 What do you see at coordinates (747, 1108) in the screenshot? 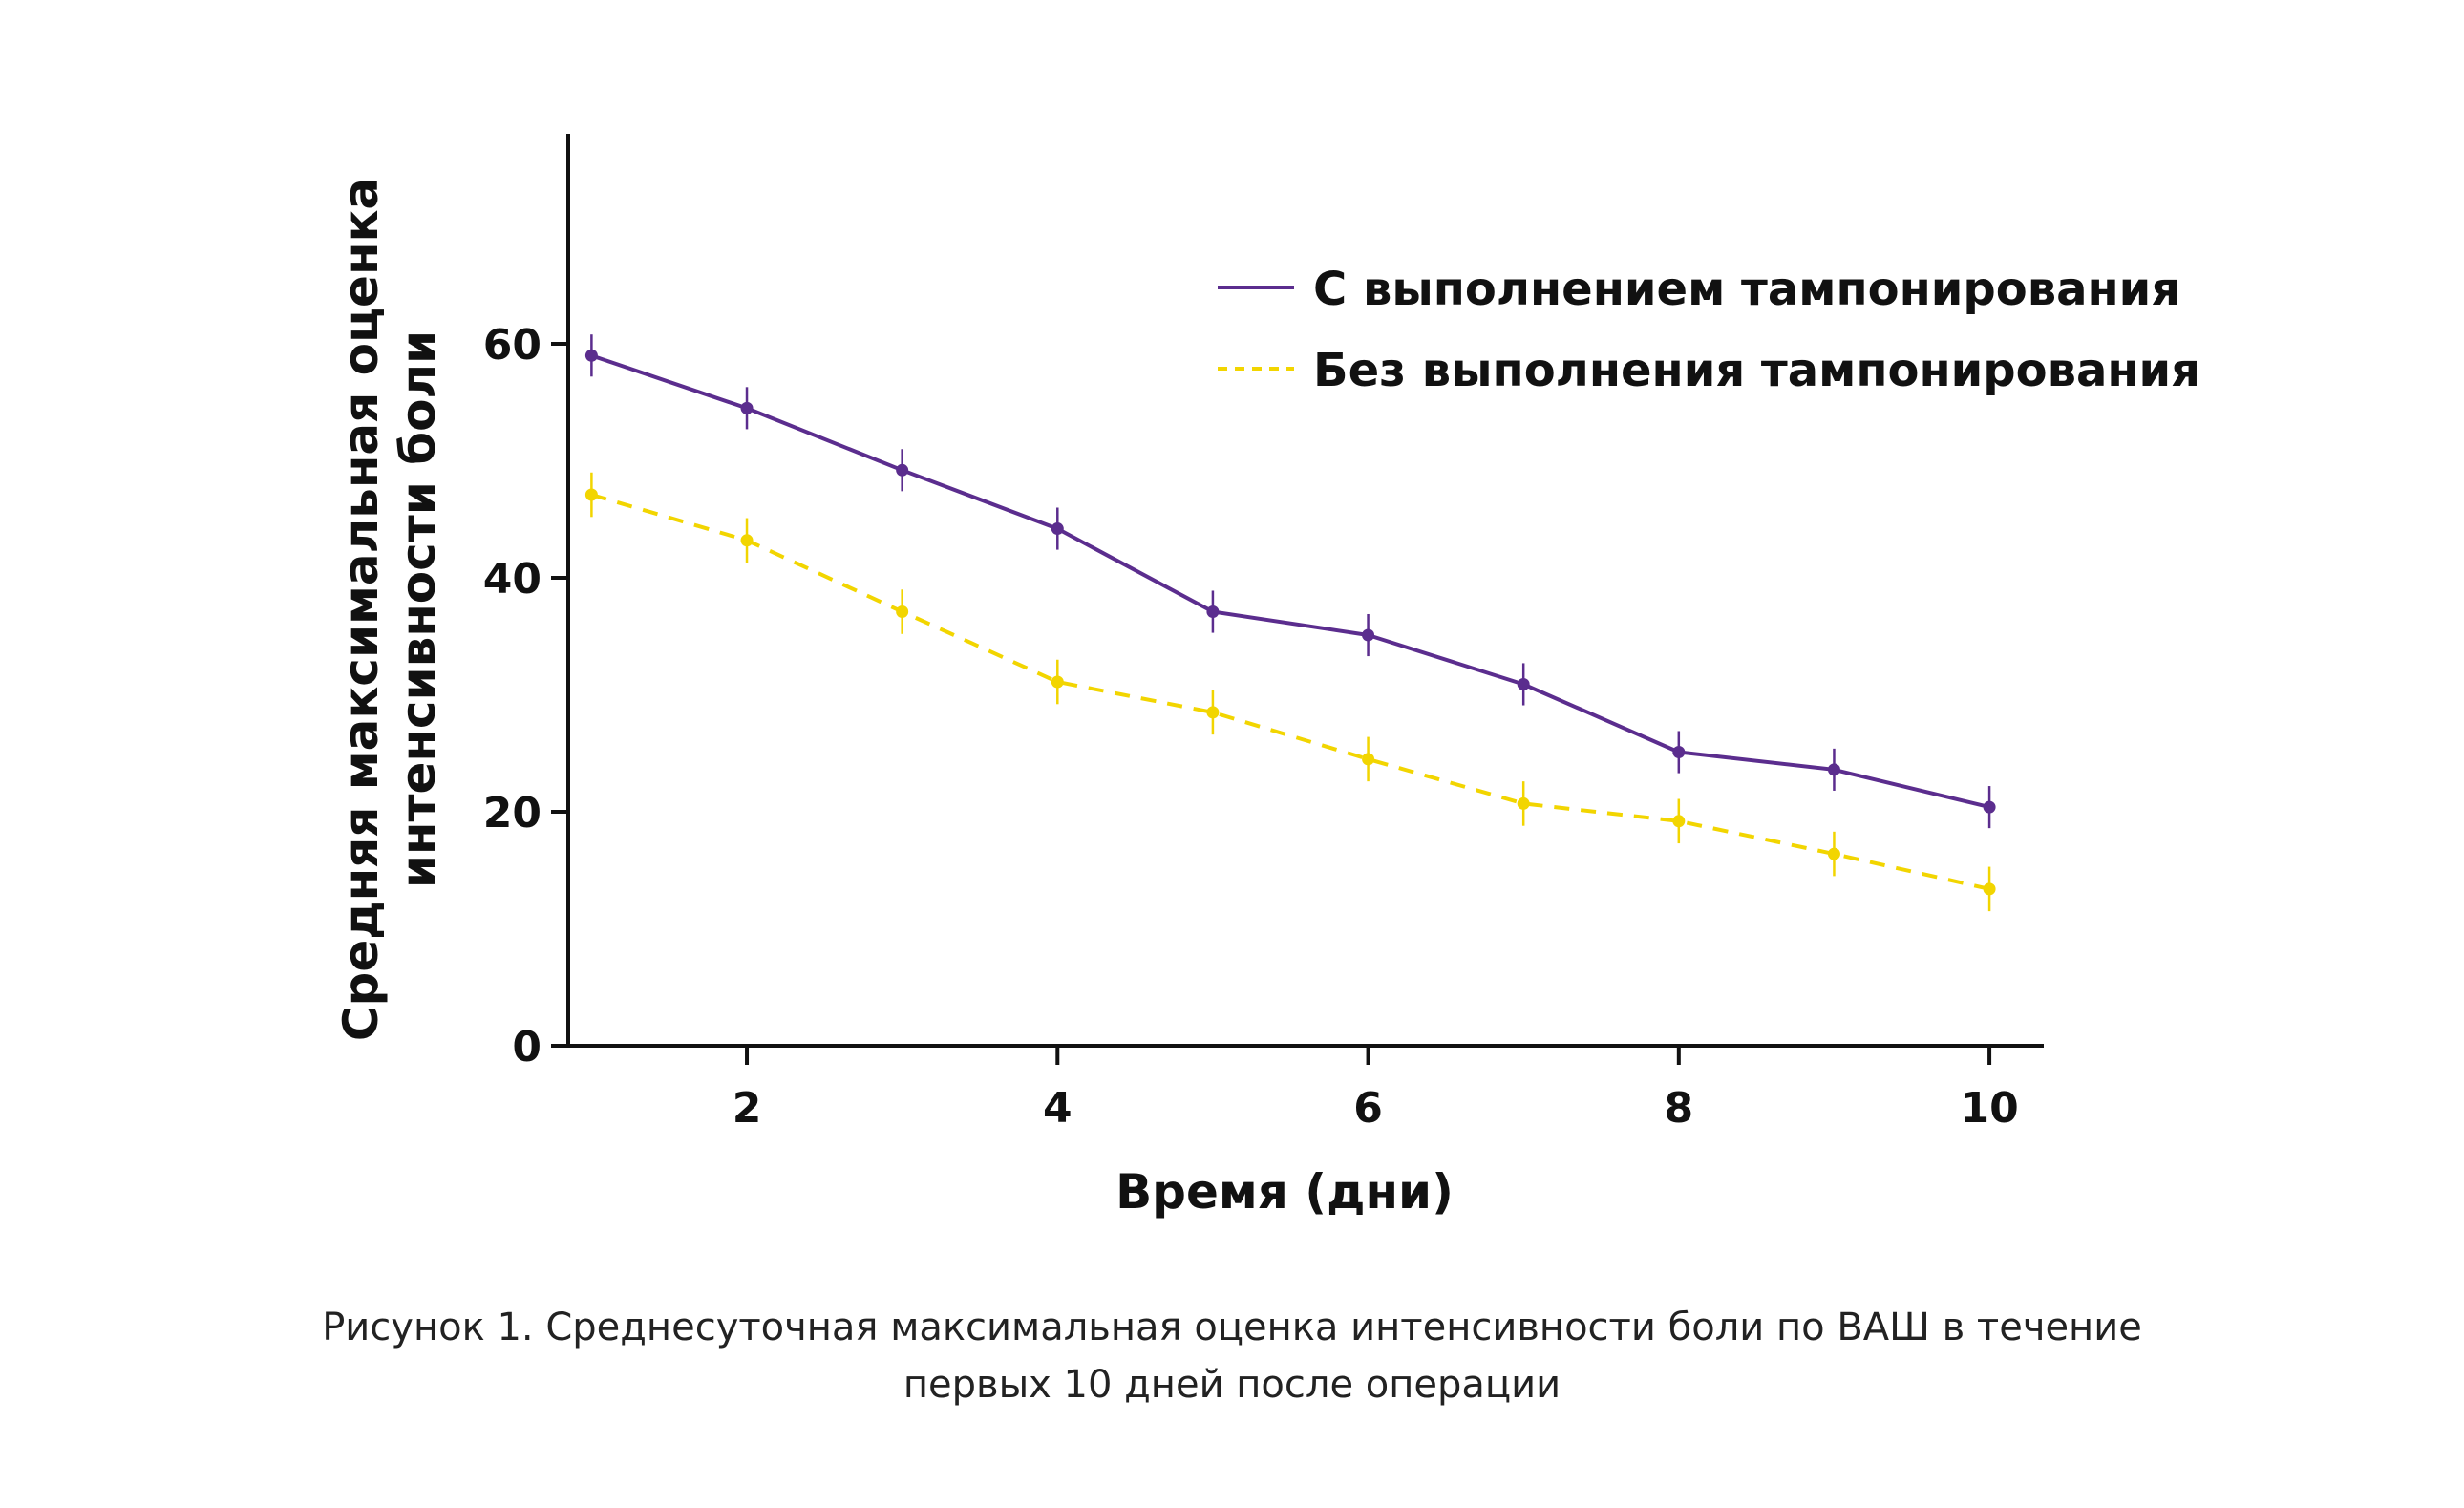
I see `x-tick-label: 2` at bounding box center [747, 1108].